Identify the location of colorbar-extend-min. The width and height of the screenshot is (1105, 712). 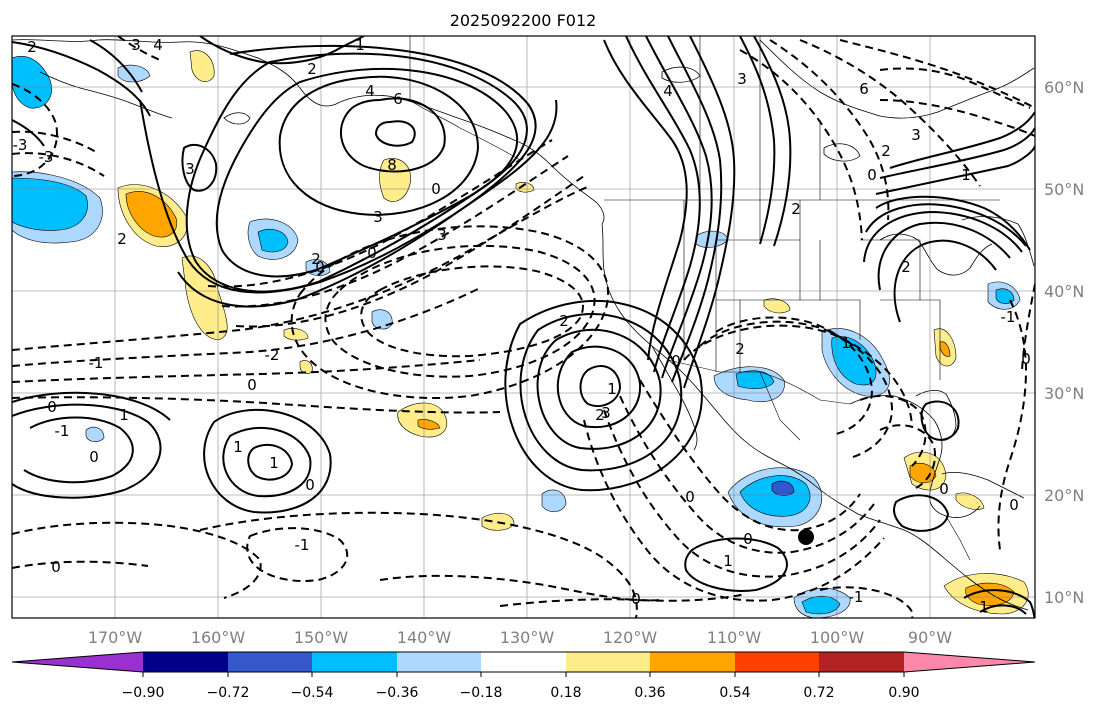
(77, 662).